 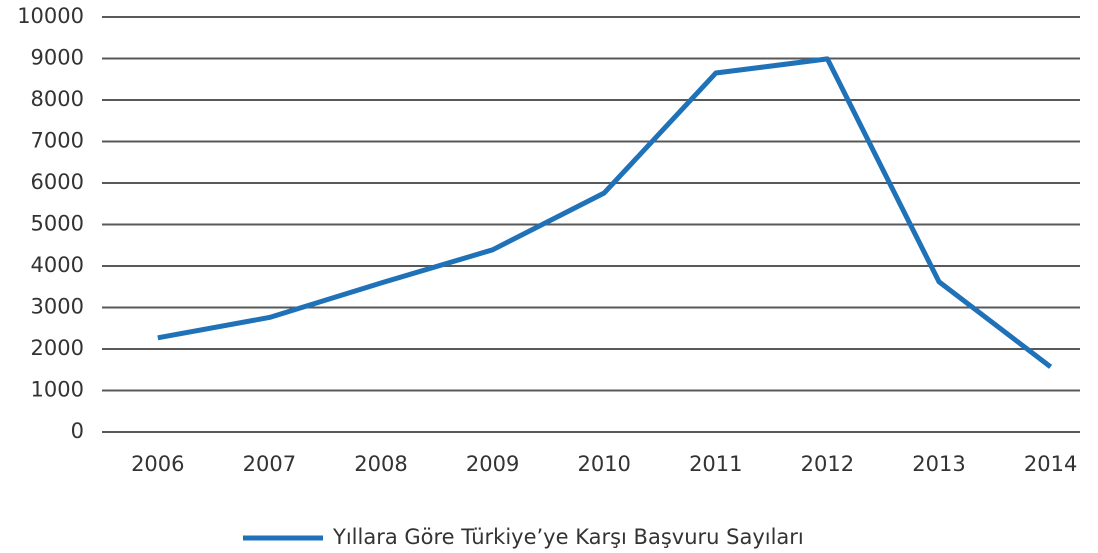 I want to click on y-tick-label: 6000, so click(x=57, y=182).